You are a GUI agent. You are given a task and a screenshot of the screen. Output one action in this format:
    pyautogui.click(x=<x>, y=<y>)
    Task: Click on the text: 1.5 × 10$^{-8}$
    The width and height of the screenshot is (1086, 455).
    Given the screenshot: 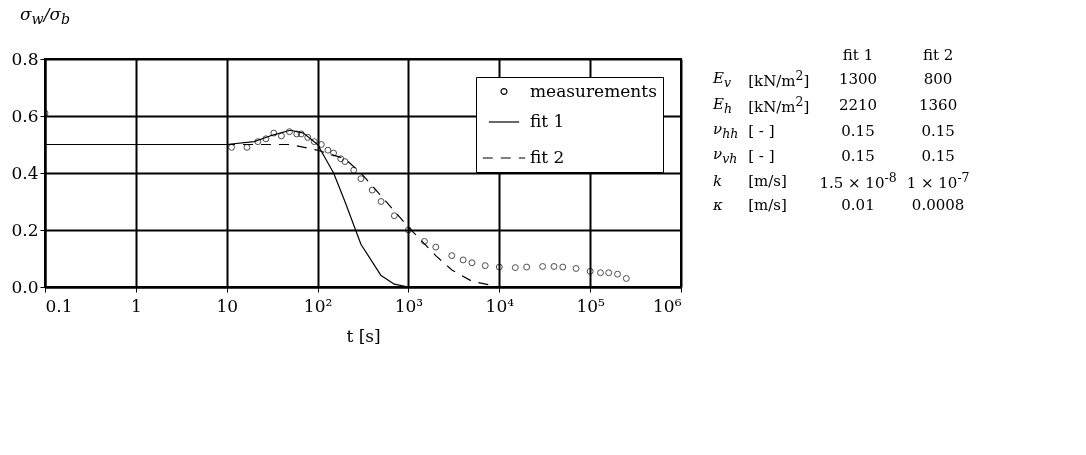 What is the action you would take?
    pyautogui.click(x=858, y=181)
    